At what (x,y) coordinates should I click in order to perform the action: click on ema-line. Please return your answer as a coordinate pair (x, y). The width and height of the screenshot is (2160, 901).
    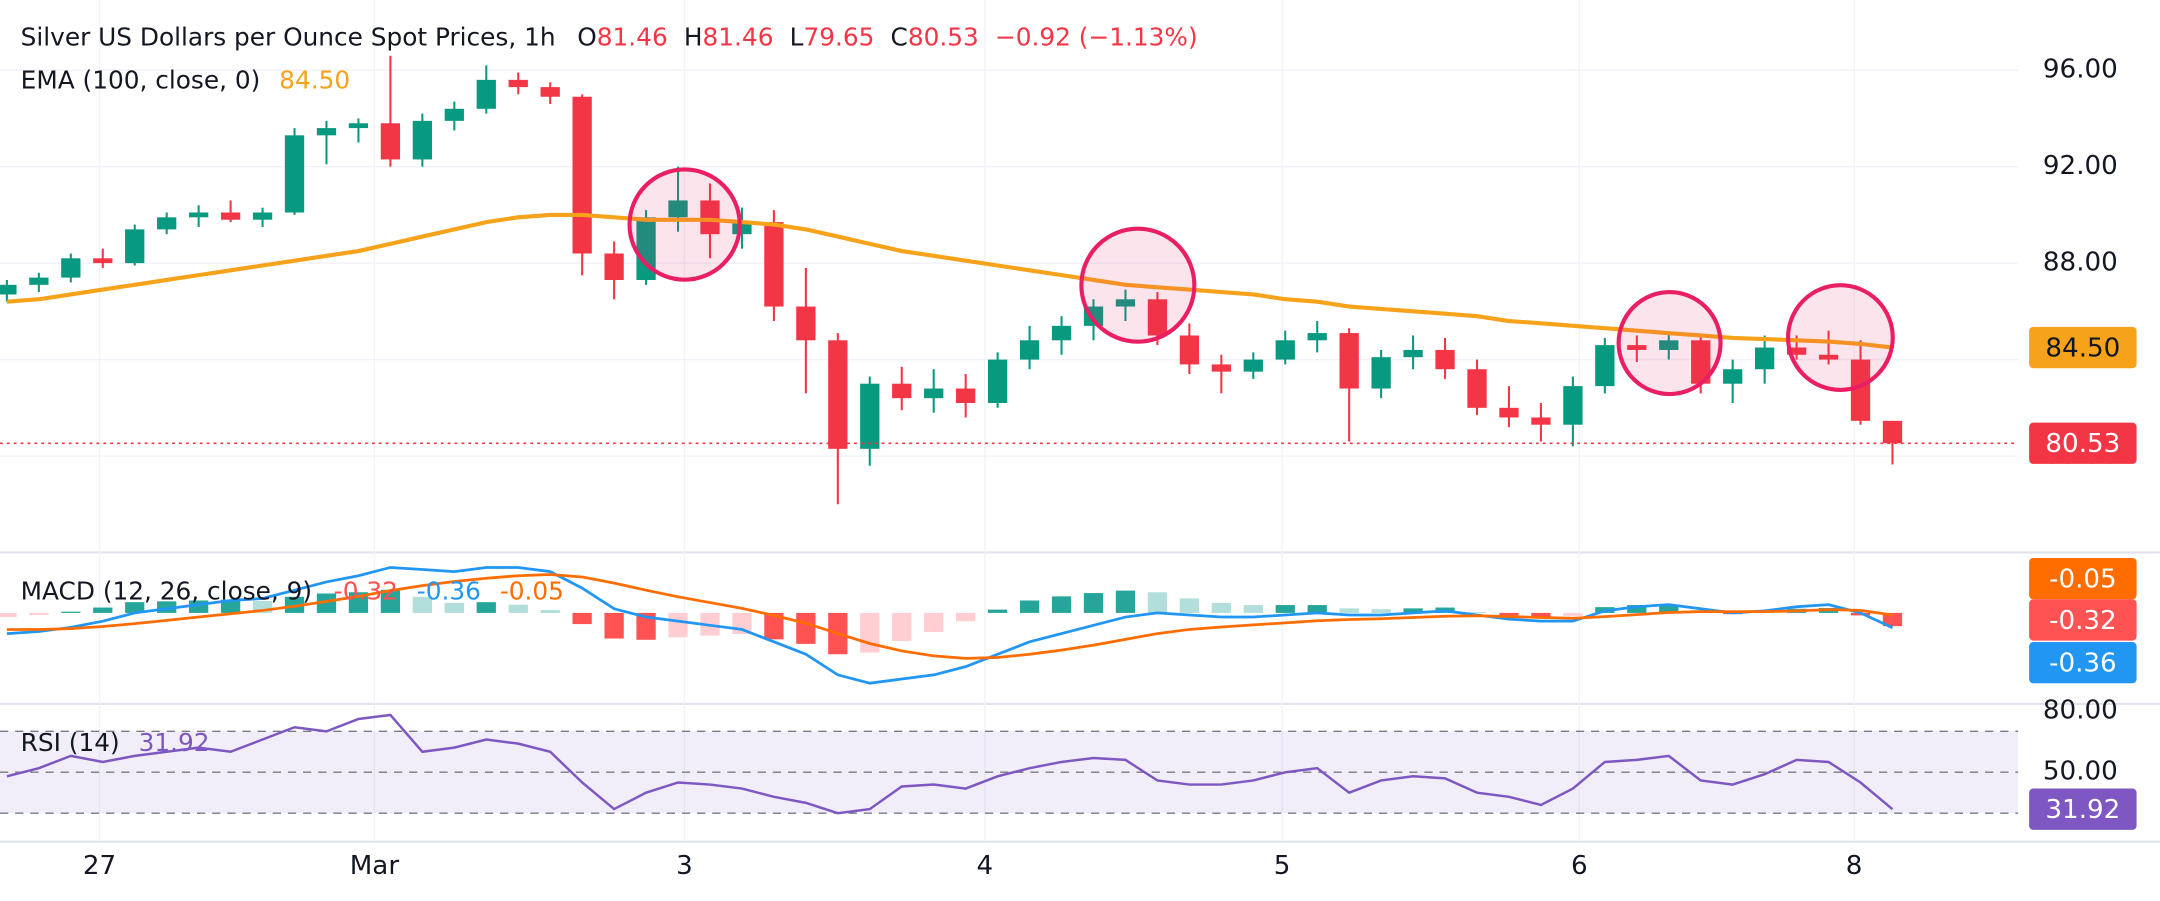
    Looking at the image, I should click on (949, 281).